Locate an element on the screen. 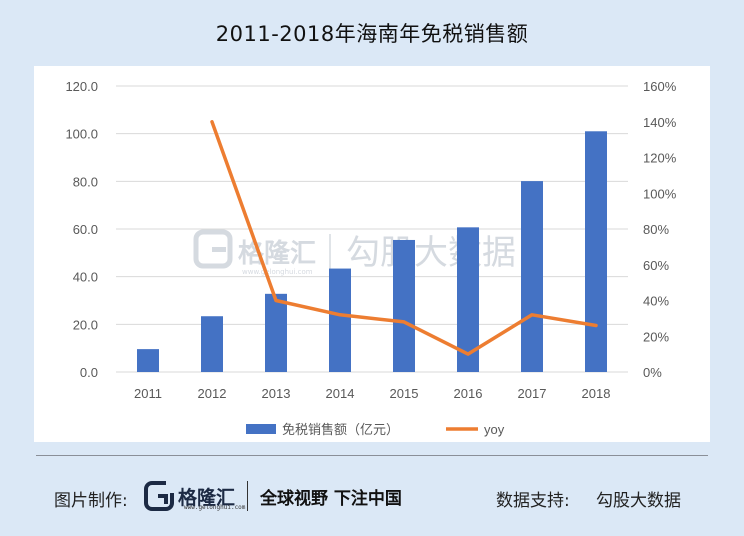  y-left-tick-label: 0.0 is located at coordinates (89, 372).